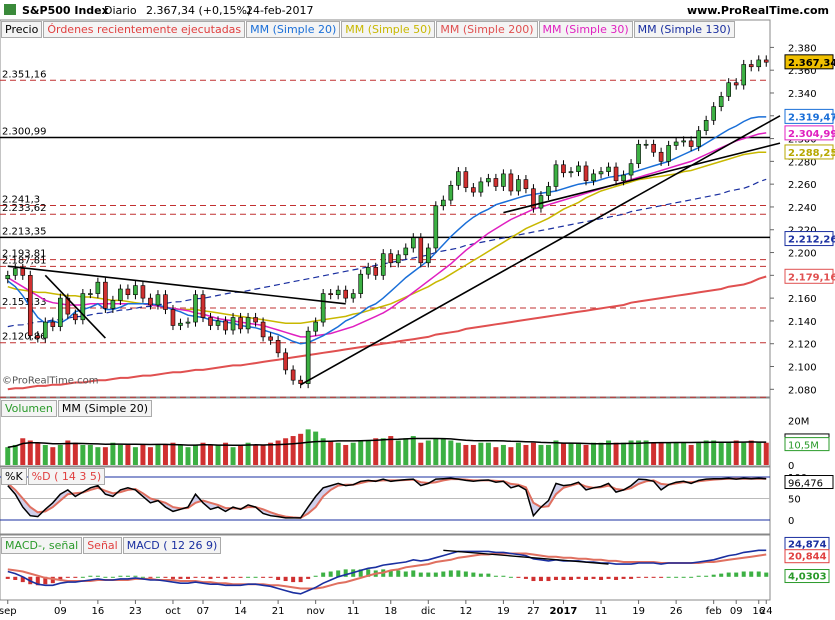 This screenshot has width=835, height=620. What do you see at coordinates (802, 322) in the screenshot?
I see `price-tick-label: 2.140` at bounding box center [802, 322].